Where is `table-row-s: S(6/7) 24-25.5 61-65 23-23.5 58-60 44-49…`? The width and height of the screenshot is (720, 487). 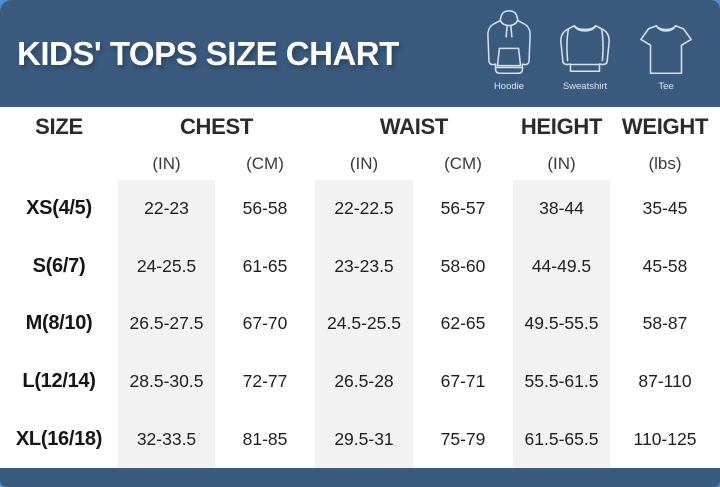 table-row-s: S(6/7) 24-25.5 61-65 23-23.5 58-60 44-49… is located at coordinates (360, 266).